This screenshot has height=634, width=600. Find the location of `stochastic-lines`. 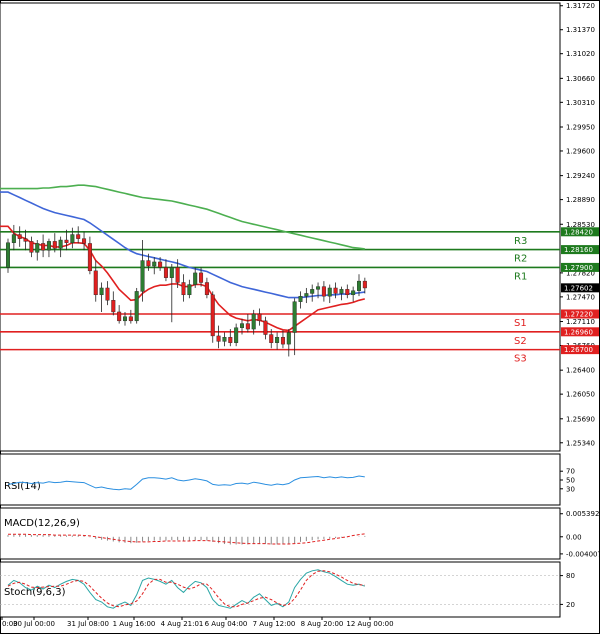

stochastic-lines is located at coordinates (186, 589).